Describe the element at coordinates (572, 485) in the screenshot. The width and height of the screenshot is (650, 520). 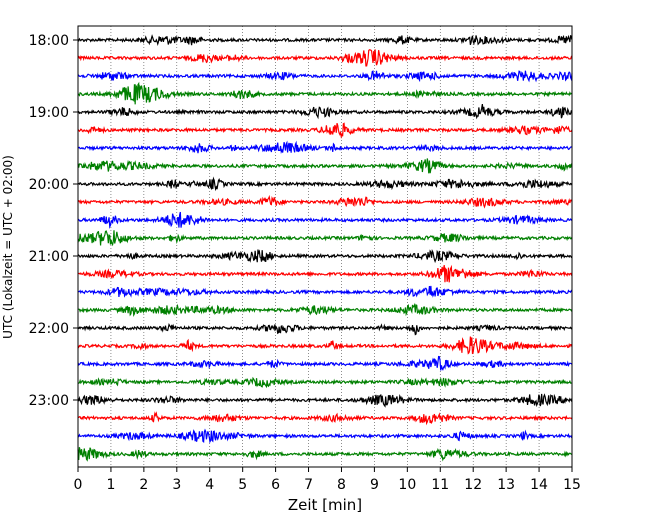
I see `x-tick-label-15: 15` at that location.